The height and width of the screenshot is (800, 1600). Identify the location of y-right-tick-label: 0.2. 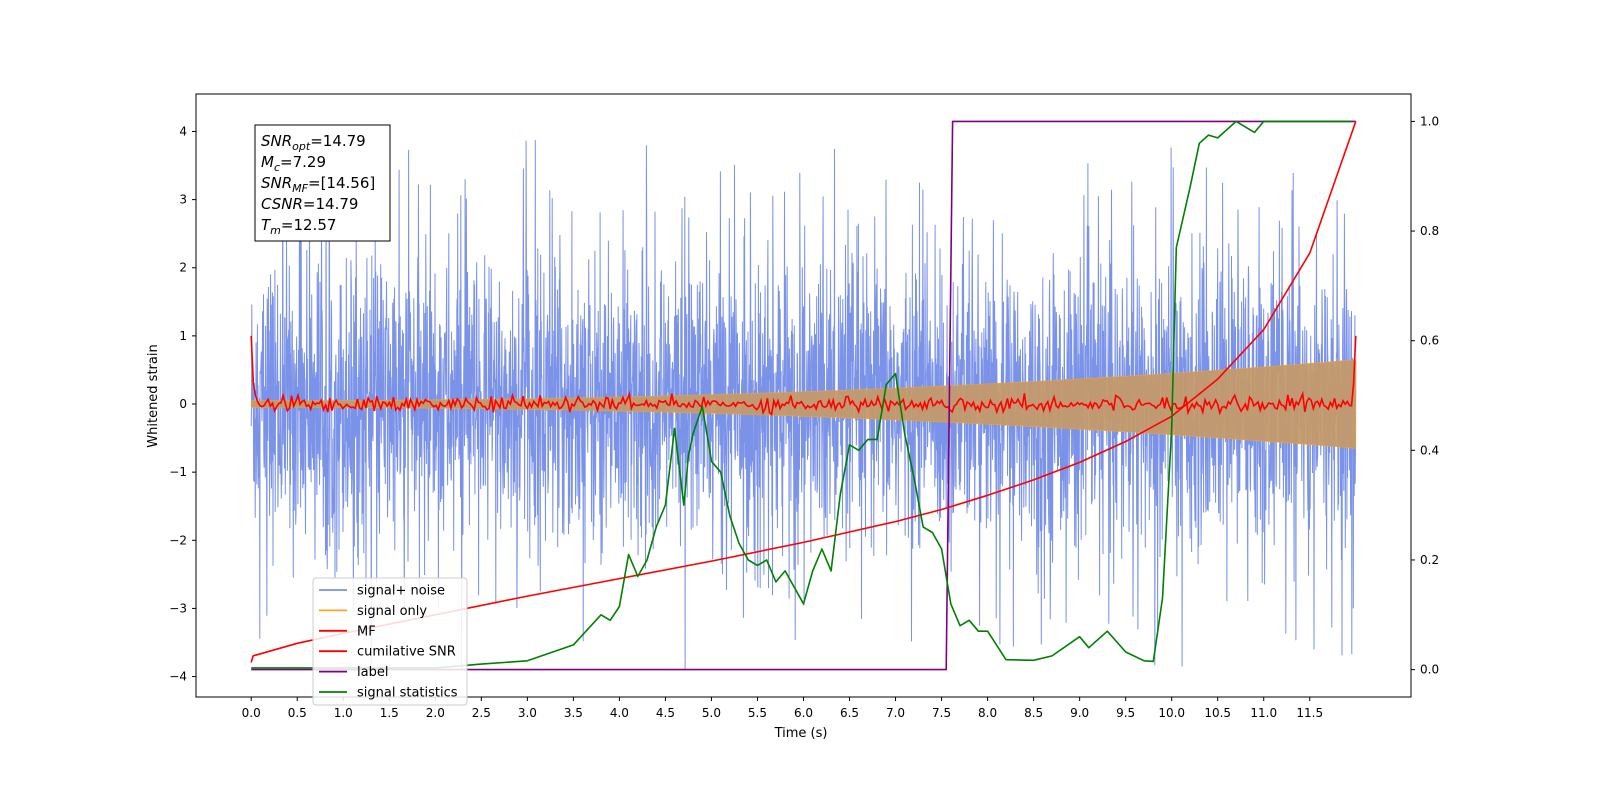
(1429, 560).